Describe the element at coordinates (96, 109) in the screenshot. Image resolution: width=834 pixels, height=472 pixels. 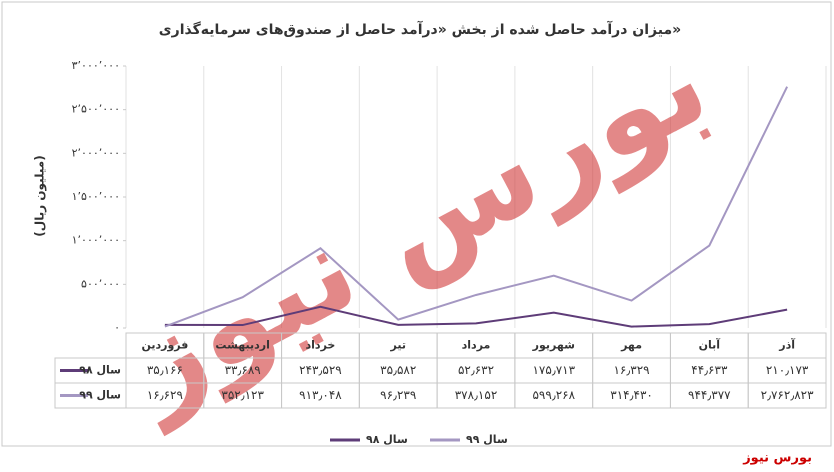
I see `y-tick-label: ۲٬۵۰۰٬۰۰۰` at that location.